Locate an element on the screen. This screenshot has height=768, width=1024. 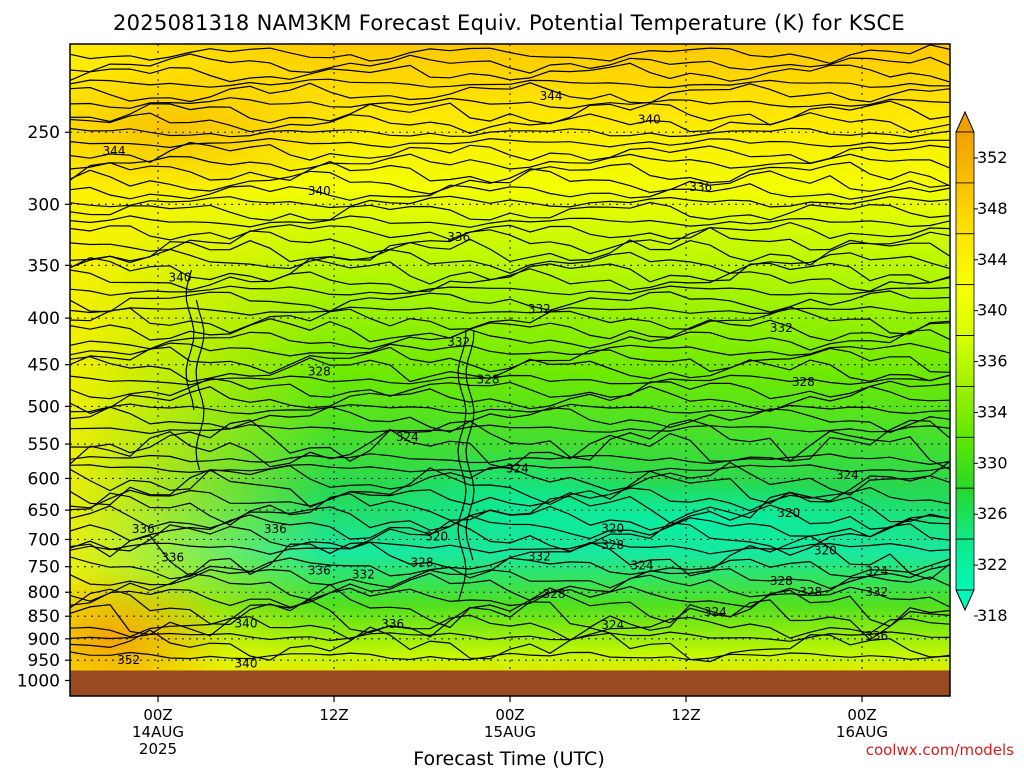
y-tick-label: 400 is located at coordinates (44, 319).